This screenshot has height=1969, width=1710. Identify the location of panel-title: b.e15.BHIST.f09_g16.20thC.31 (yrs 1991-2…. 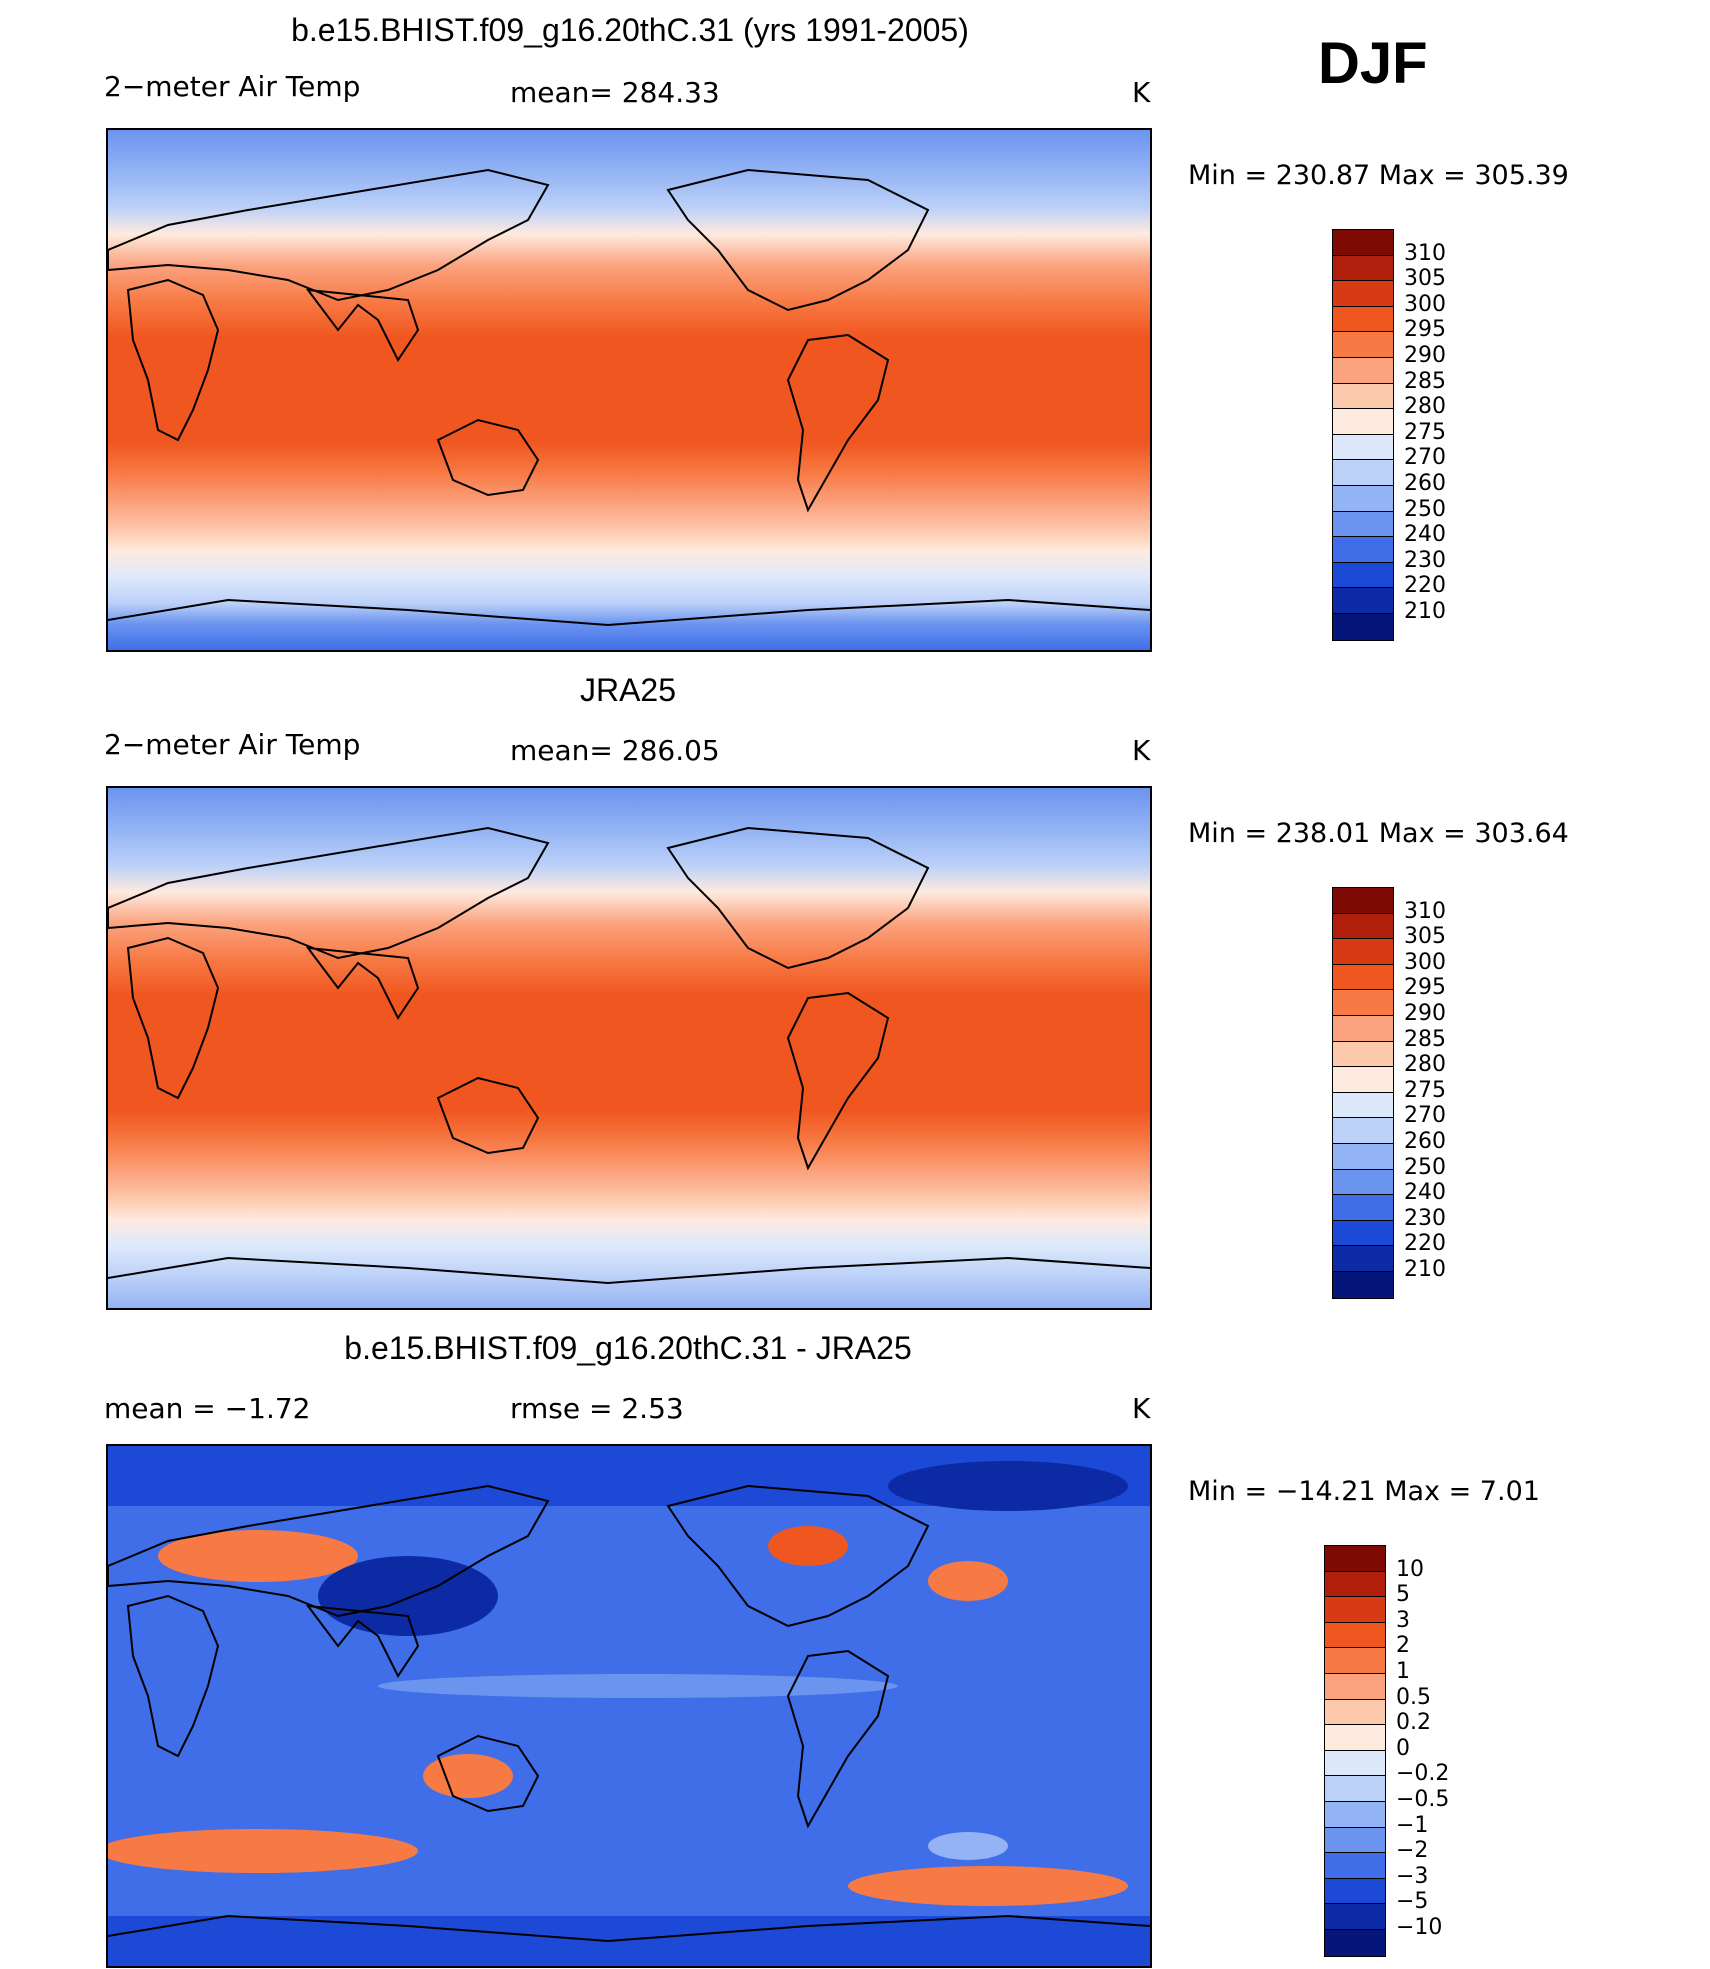
(630, 30).